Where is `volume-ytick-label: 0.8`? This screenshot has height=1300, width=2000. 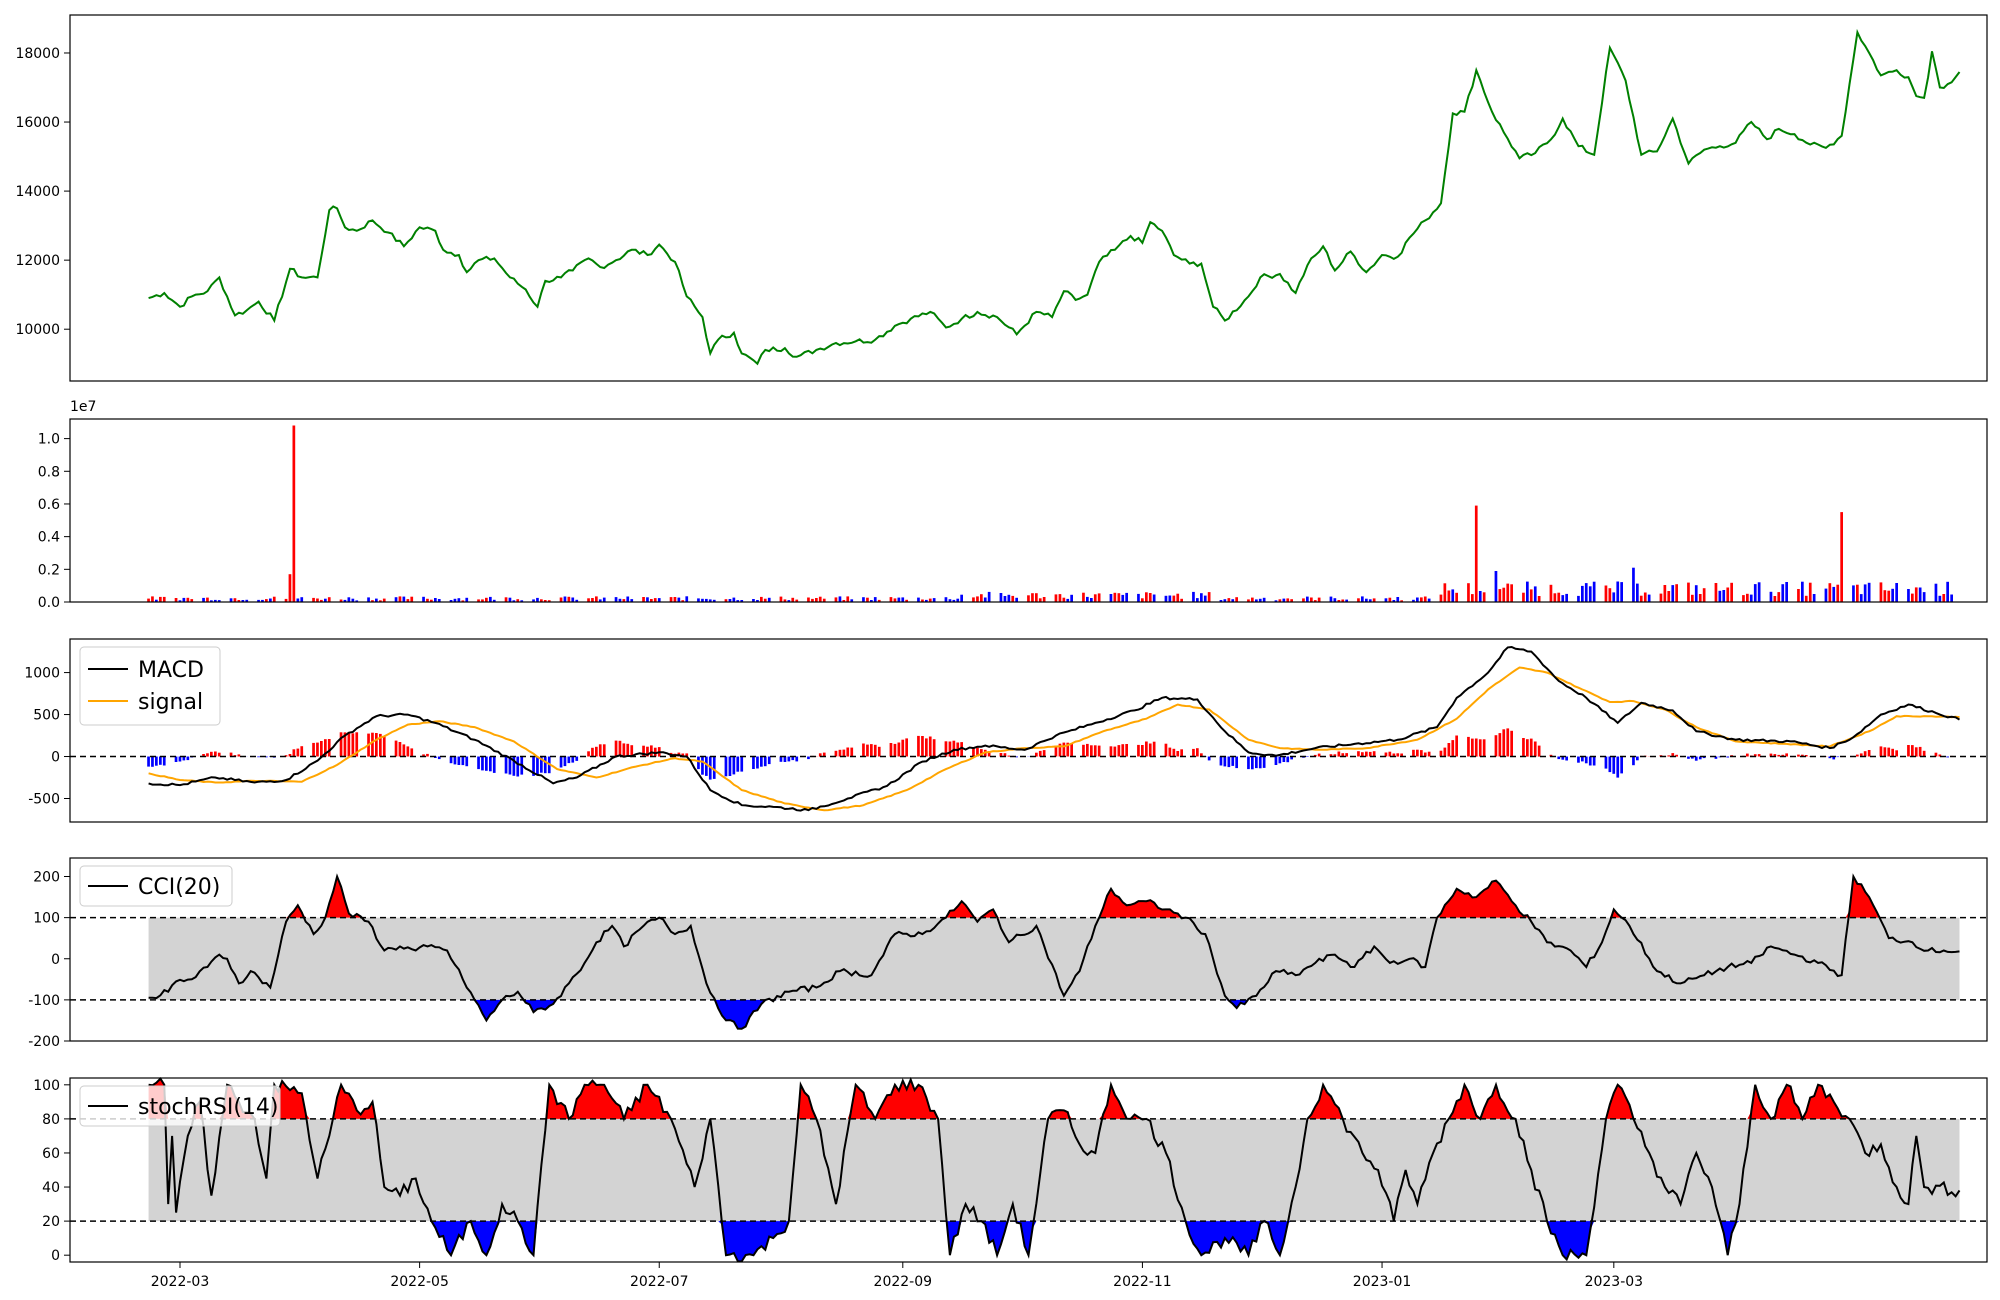 volume-ytick-label: 0.8 is located at coordinates (49, 472).